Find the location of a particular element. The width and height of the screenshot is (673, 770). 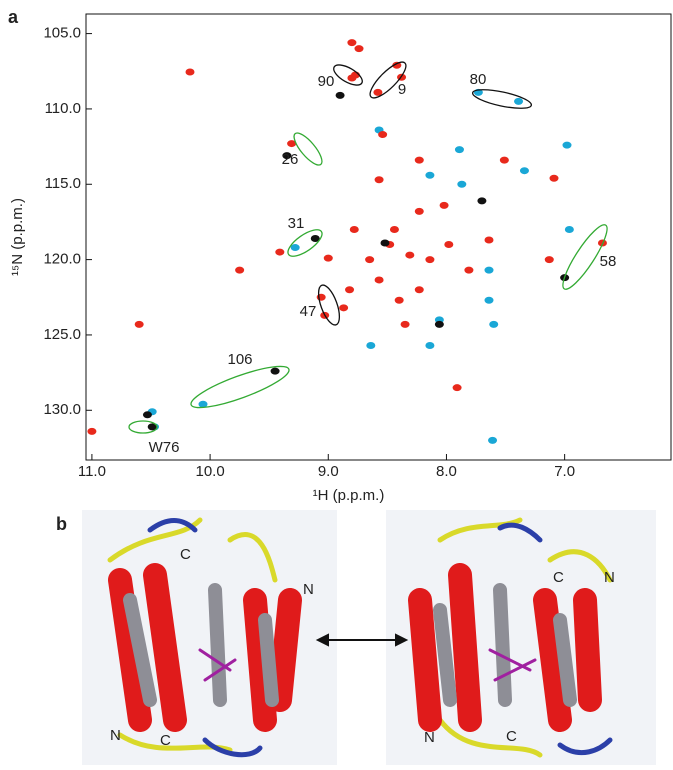

annotation: W76 is located at coordinates (164, 447).